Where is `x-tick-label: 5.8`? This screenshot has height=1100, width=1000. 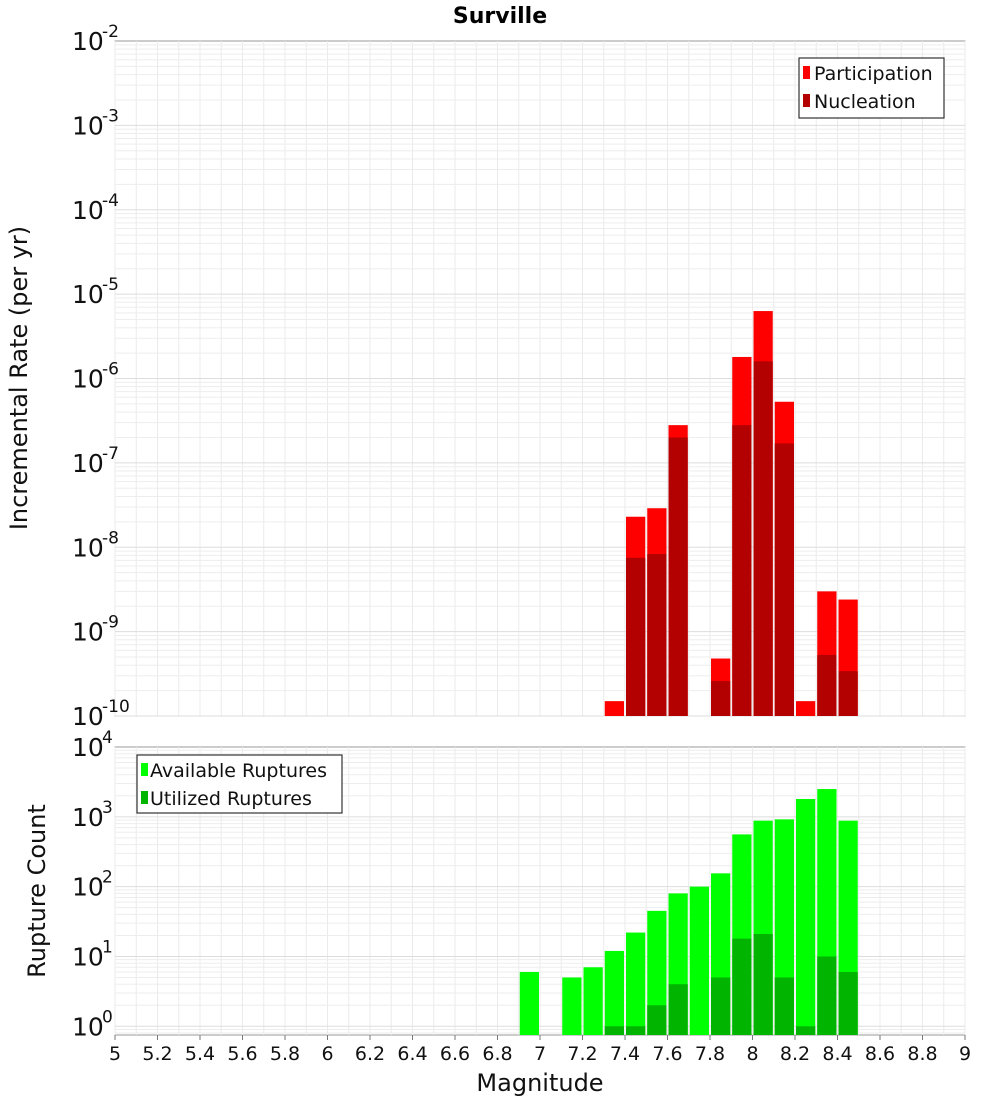 x-tick-label: 5.8 is located at coordinates (285, 1054).